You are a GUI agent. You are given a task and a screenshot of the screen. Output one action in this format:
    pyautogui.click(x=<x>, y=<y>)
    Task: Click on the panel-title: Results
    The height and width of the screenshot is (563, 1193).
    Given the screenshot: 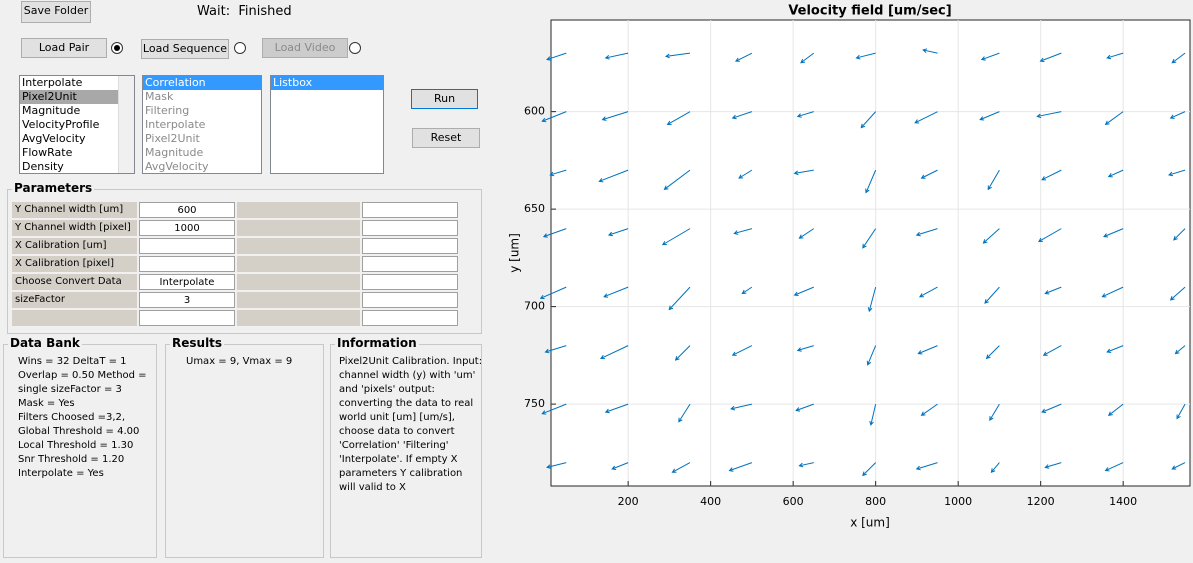 What is the action you would take?
    pyautogui.click(x=197, y=343)
    